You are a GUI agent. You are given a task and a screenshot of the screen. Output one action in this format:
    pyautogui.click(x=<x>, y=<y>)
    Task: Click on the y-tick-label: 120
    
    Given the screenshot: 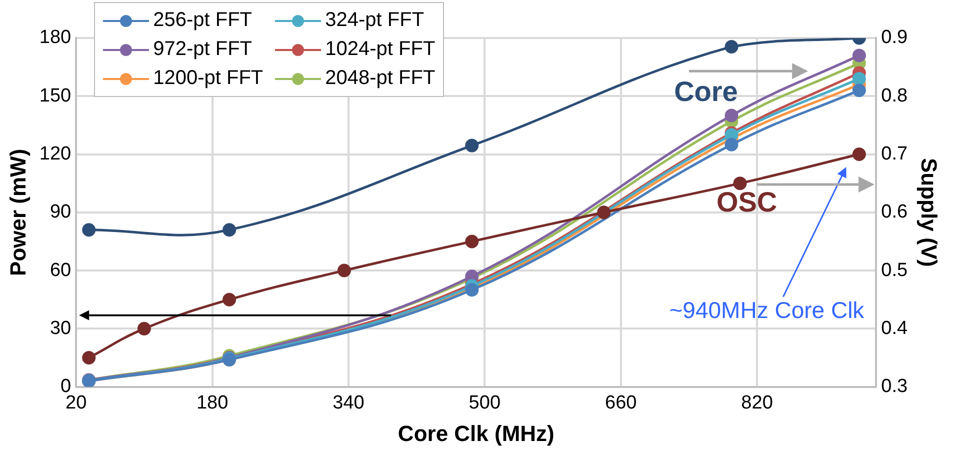 What is the action you would take?
    pyautogui.click(x=55, y=154)
    